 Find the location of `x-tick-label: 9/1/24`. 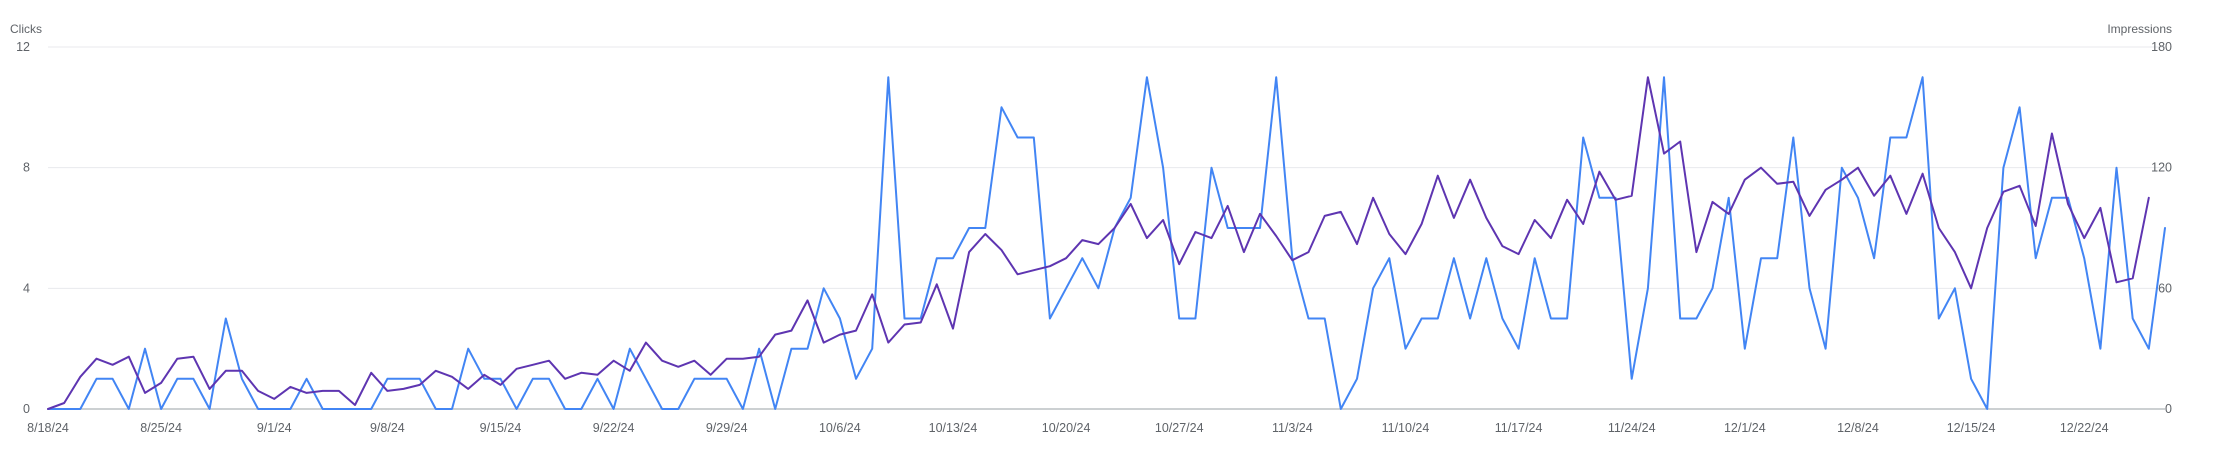

x-tick-label: 9/1/24 is located at coordinates (274, 428).